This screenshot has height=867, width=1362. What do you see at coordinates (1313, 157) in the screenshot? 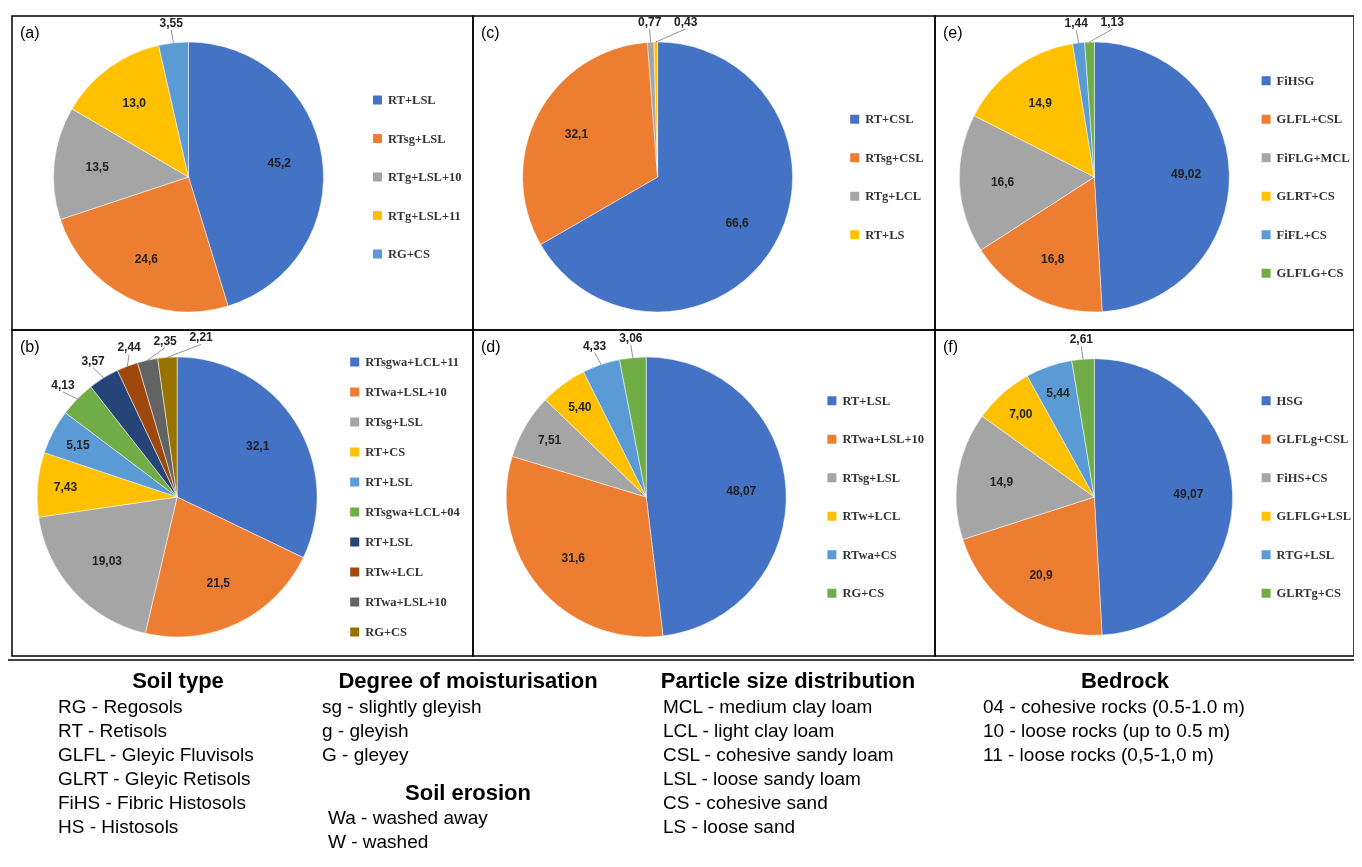
I see `legend-label: FiFLG+MCL` at bounding box center [1313, 157].